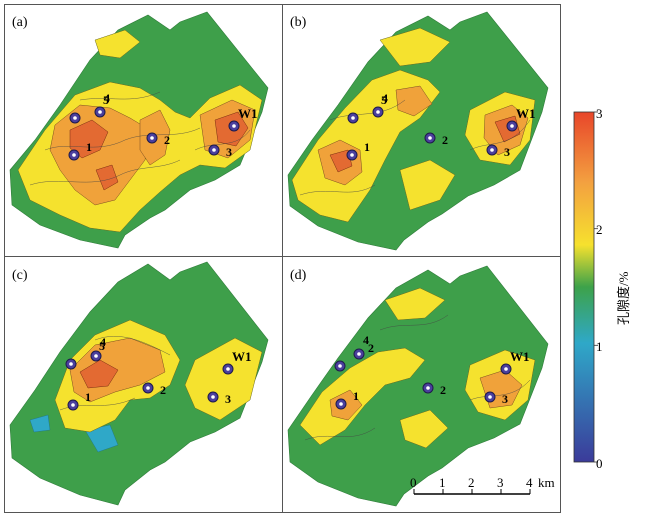 The width and height of the screenshot is (652, 521). What do you see at coordinates (599, 346) in the screenshot?
I see `colorbar-tick-1: 1` at bounding box center [599, 346].